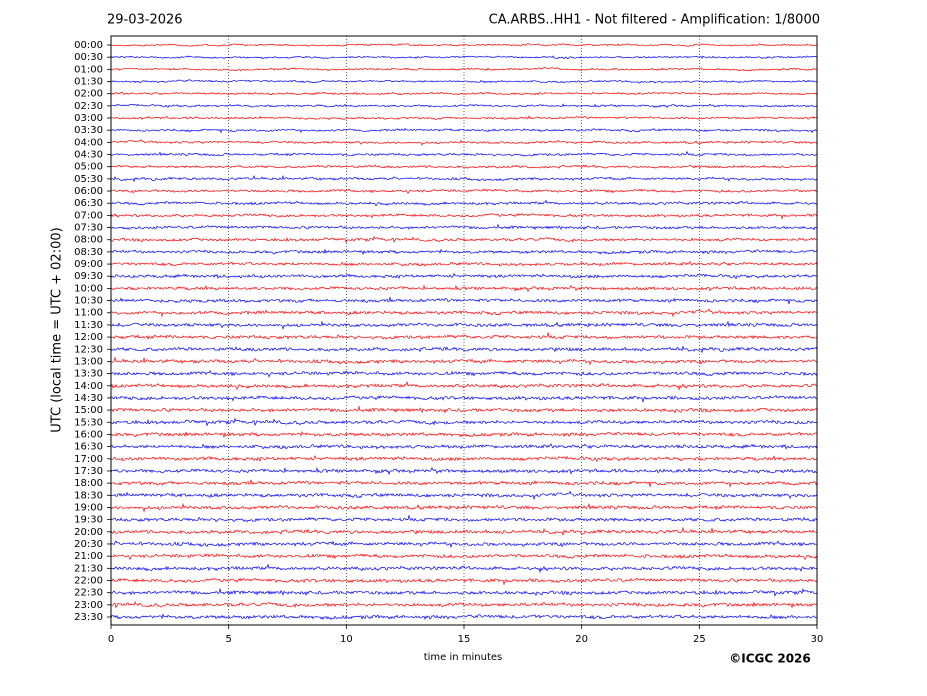  What do you see at coordinates (88, 45) in the screenshot?
I see `y-tick-label: 00:00` at bounding box center [88, 45].